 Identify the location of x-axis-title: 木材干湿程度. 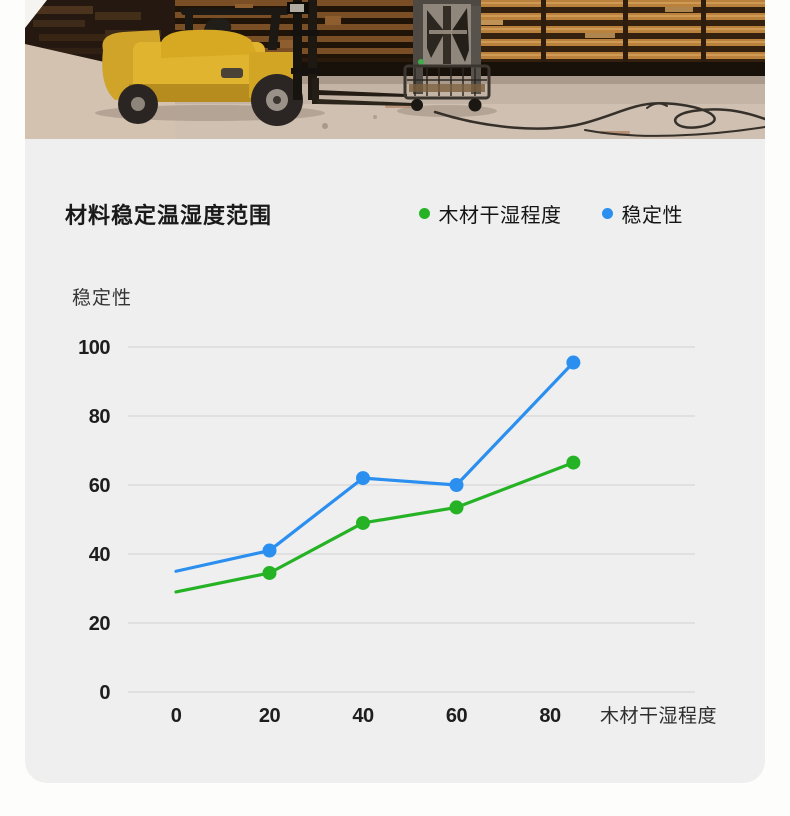
(658, 716).